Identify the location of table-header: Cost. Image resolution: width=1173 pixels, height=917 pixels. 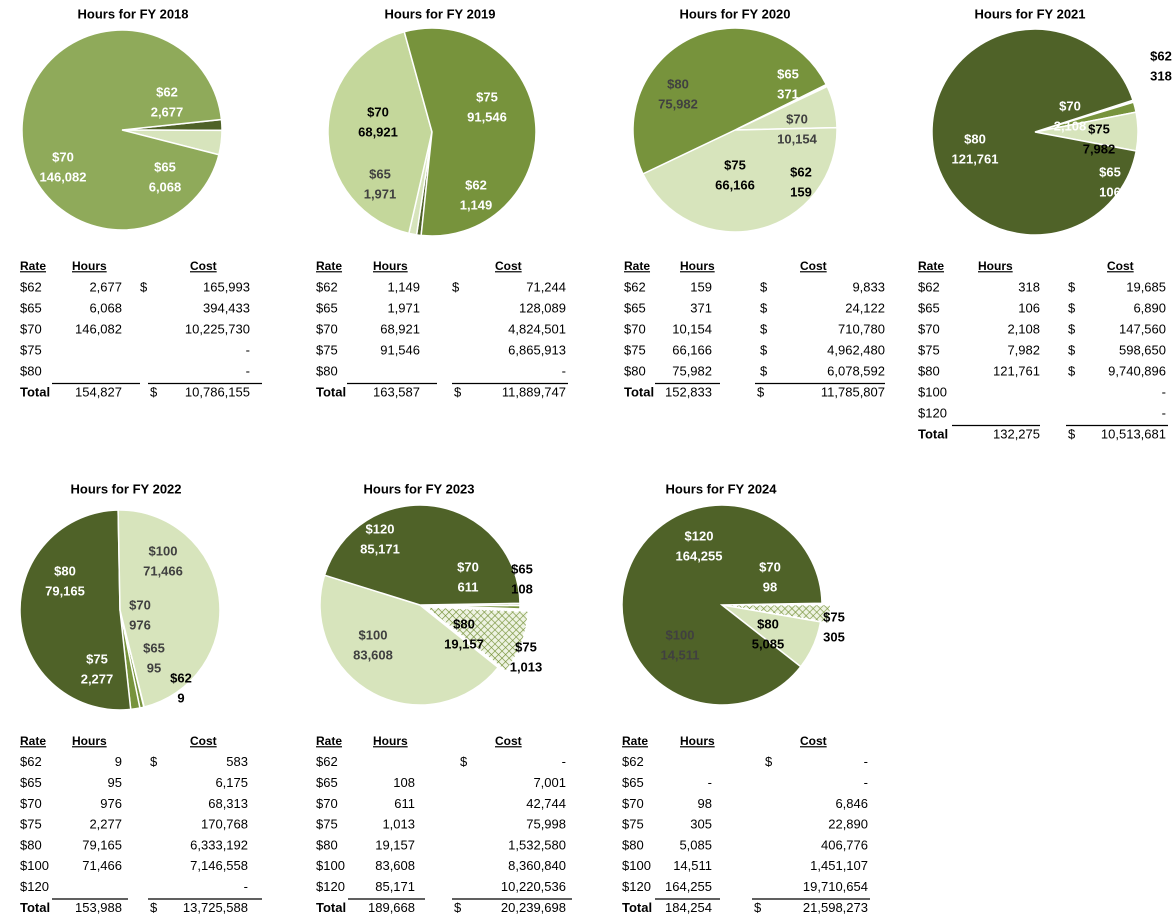
(203, 741).